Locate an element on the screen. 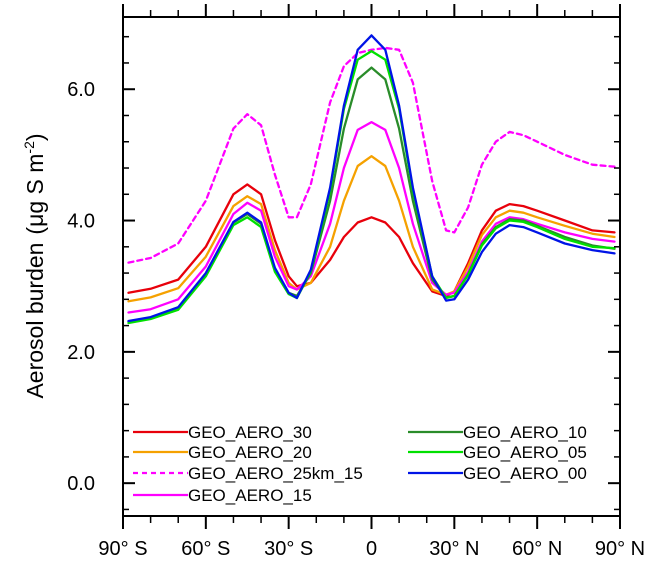  x-tick-label: 60° S is located at coordinates (205, 549).